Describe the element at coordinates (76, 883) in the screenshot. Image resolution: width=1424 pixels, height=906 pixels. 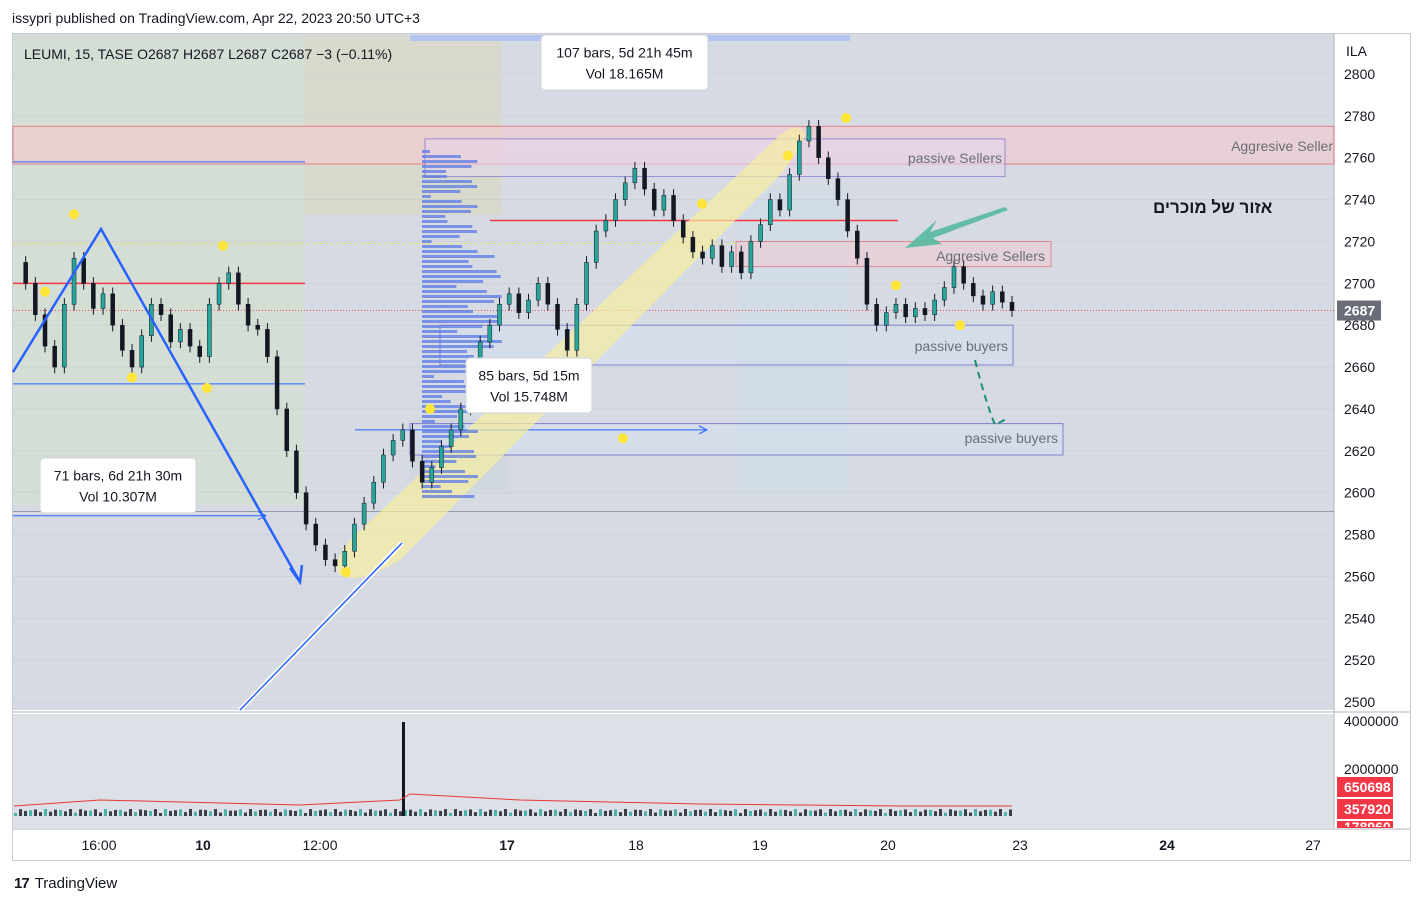
I see `footer-brand: TradingView` at that location.